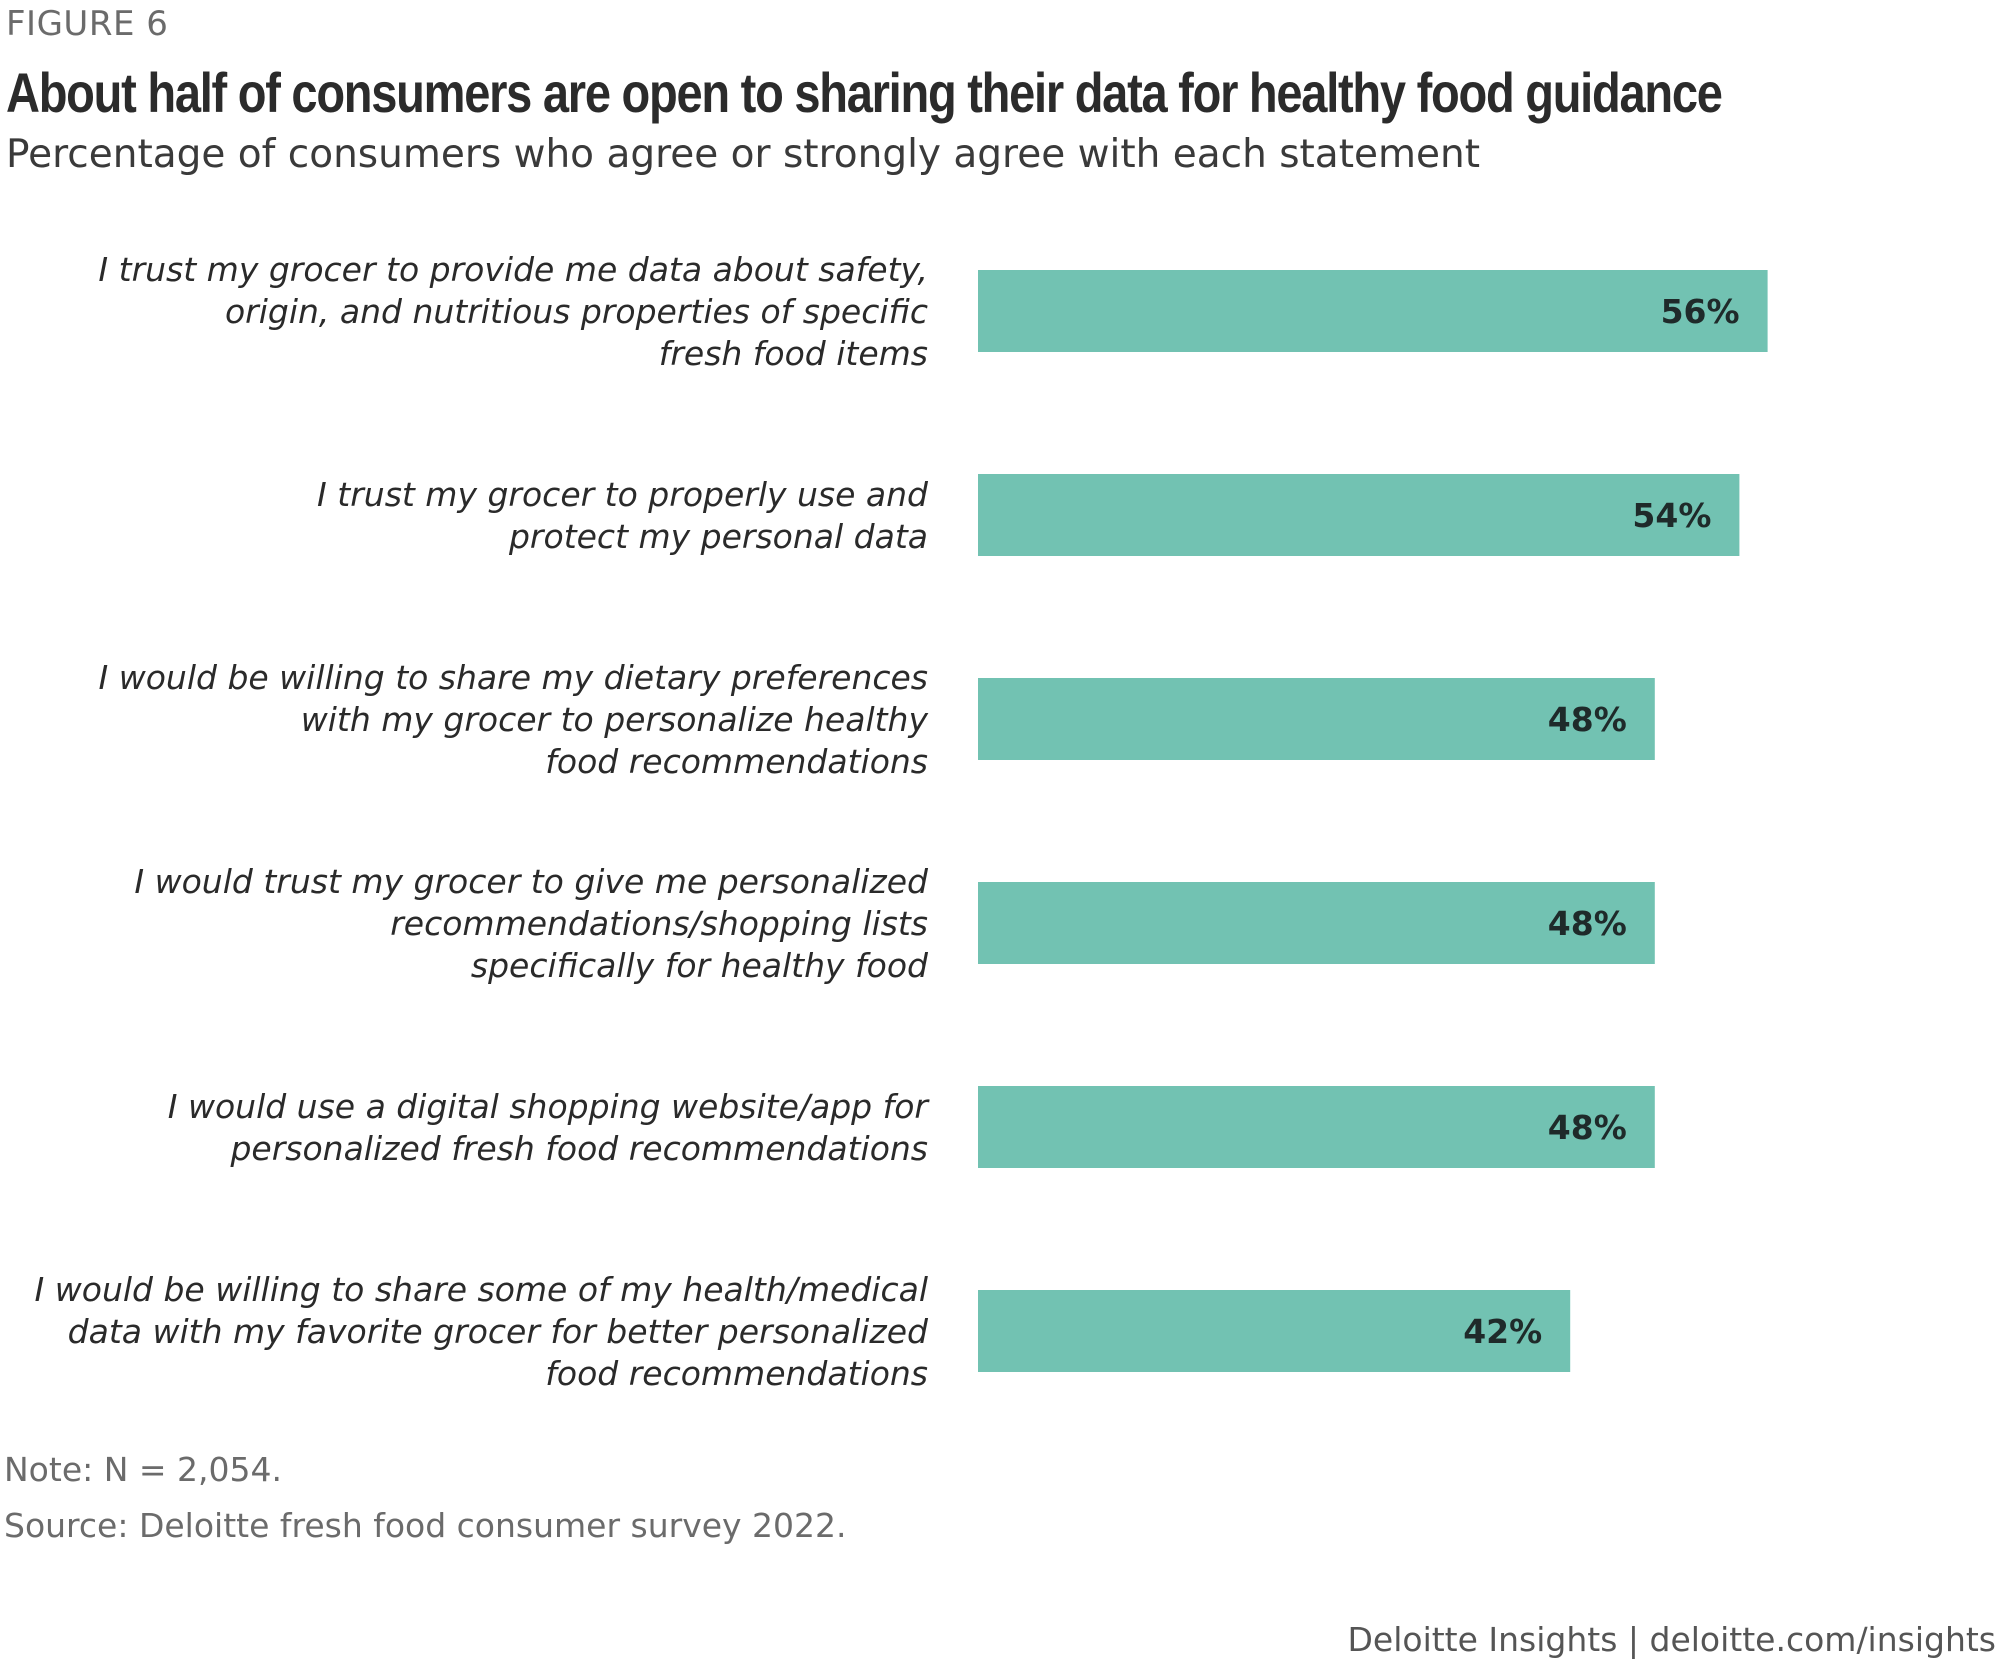 The image size is (2000, 1663). What do you see at coordinates (1700, 311) in the screenshot?
I see `value-label: 56%` at bounding box center [1700, 311].